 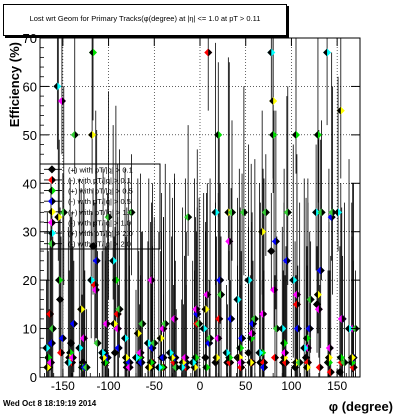 I want to click on y-tick-label: 0, so click(x=33, y=377).